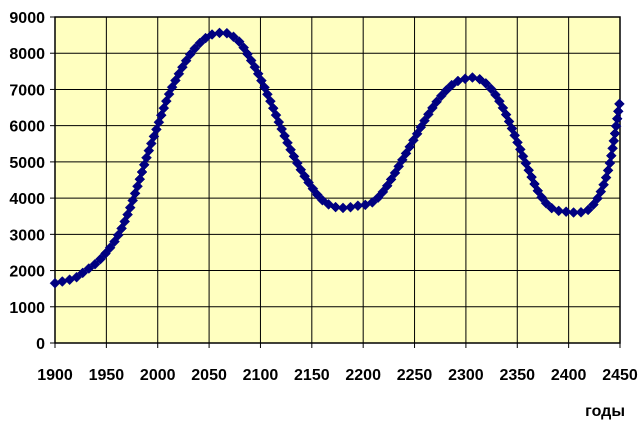 This screenshot has height=425, width=642. What do you see at coordinates (415, 375) in the screenshot?
I see `x-tick-label: 2250` at bounding box center [415, 375].